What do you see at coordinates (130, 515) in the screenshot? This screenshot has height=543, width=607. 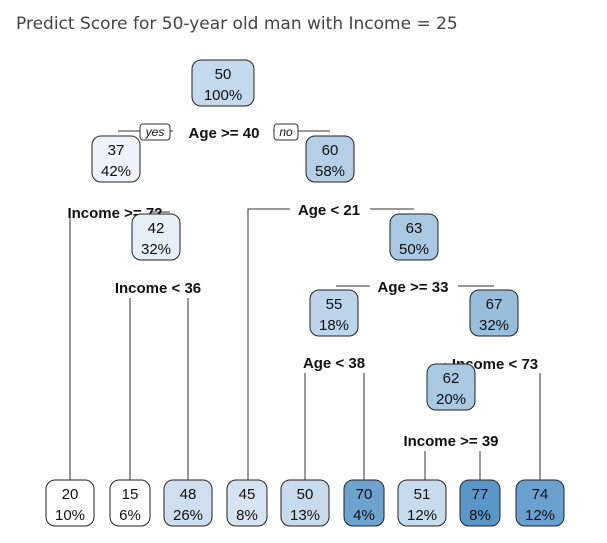 I see `node-percent: 6%` at bounding box center [130, 515].